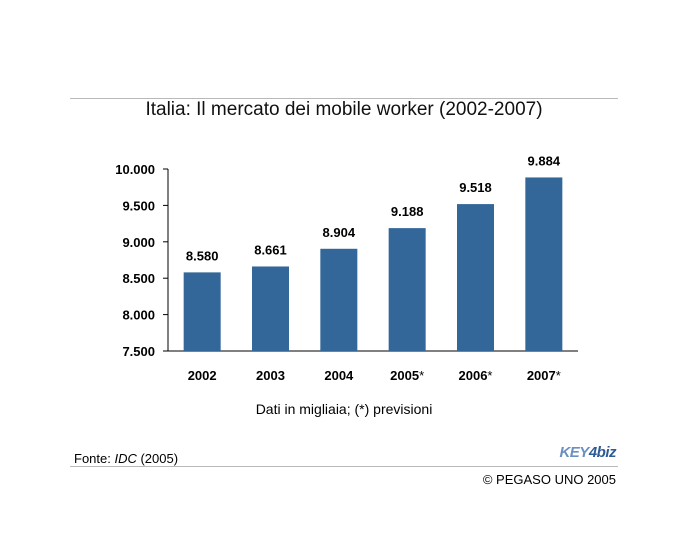 Image resolution: width=700 pixels, height=550 pixels. What do you see at coordinates (138, 351) in the screenshot?
I see `y-tick-label: 7.500` at bounding box center [138, 351].